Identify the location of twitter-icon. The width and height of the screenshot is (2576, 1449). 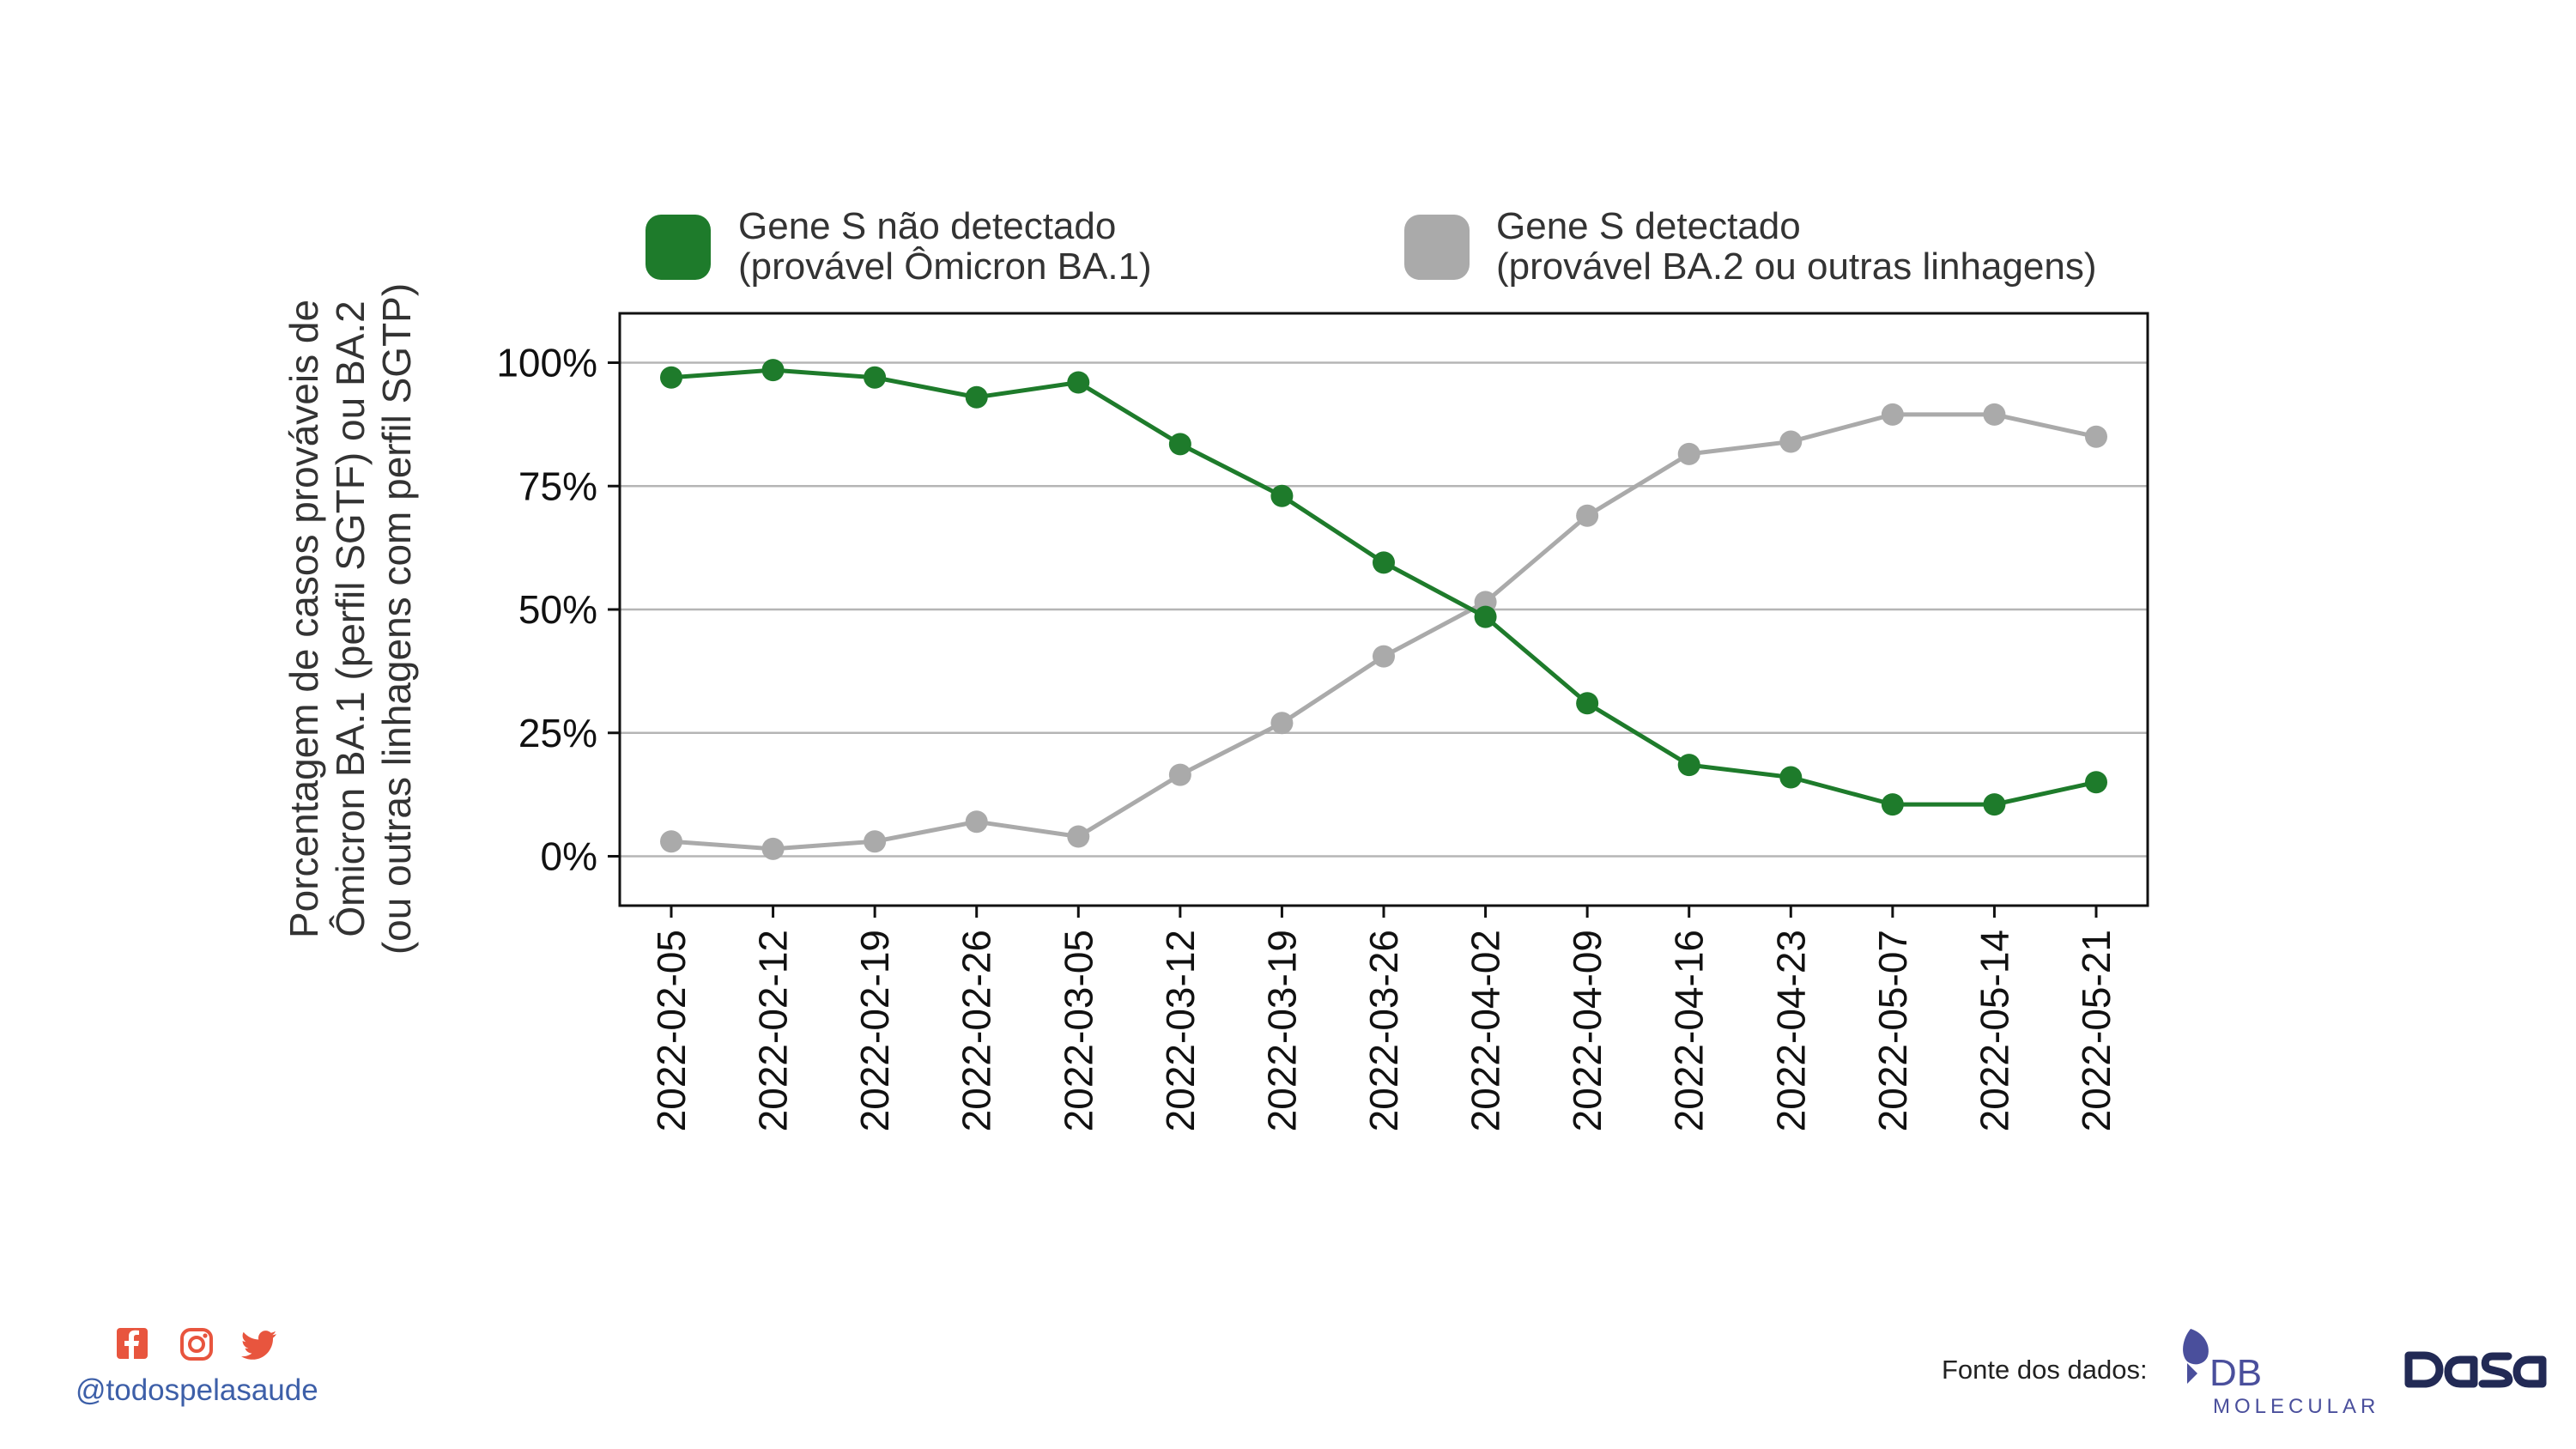
(258, 1345).